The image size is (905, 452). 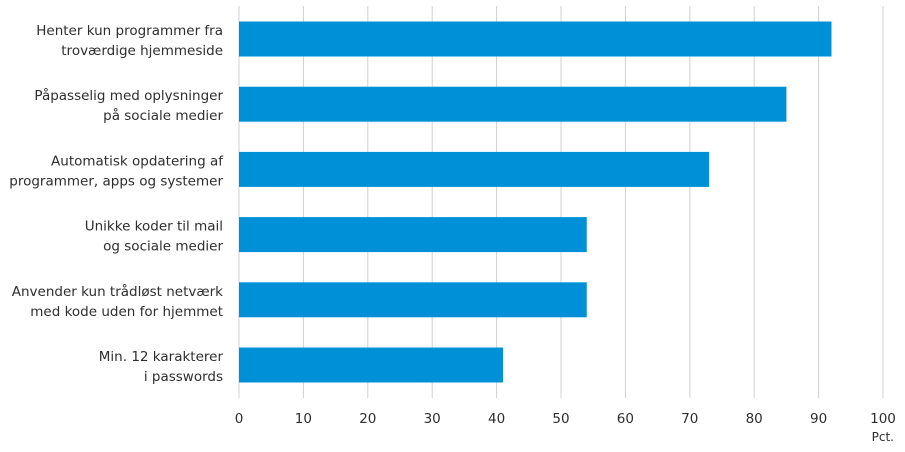 I want to click on x-tick-label: 100, so click(x=883, y=419).